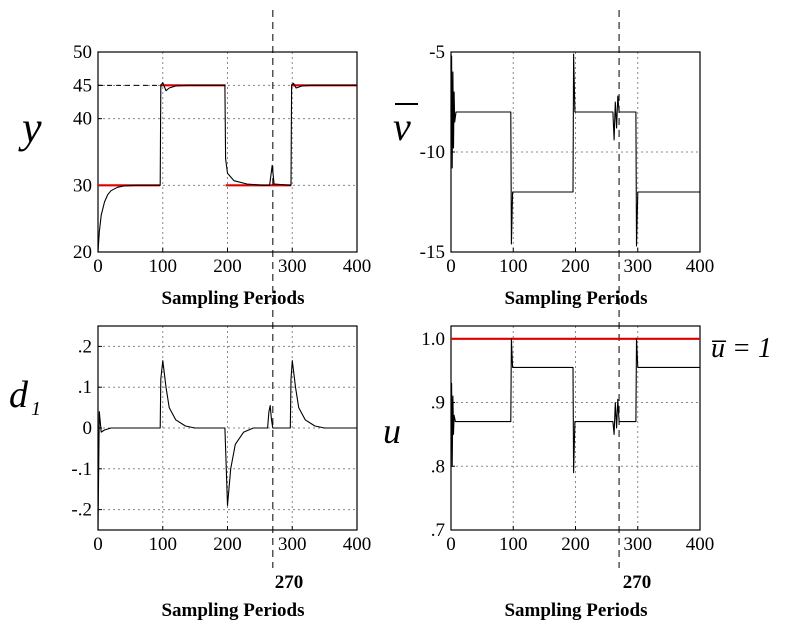  Describe the element at coordinates (163, 266) in the screenshot. I see `panel-y-xtick-label: 100` at that location.